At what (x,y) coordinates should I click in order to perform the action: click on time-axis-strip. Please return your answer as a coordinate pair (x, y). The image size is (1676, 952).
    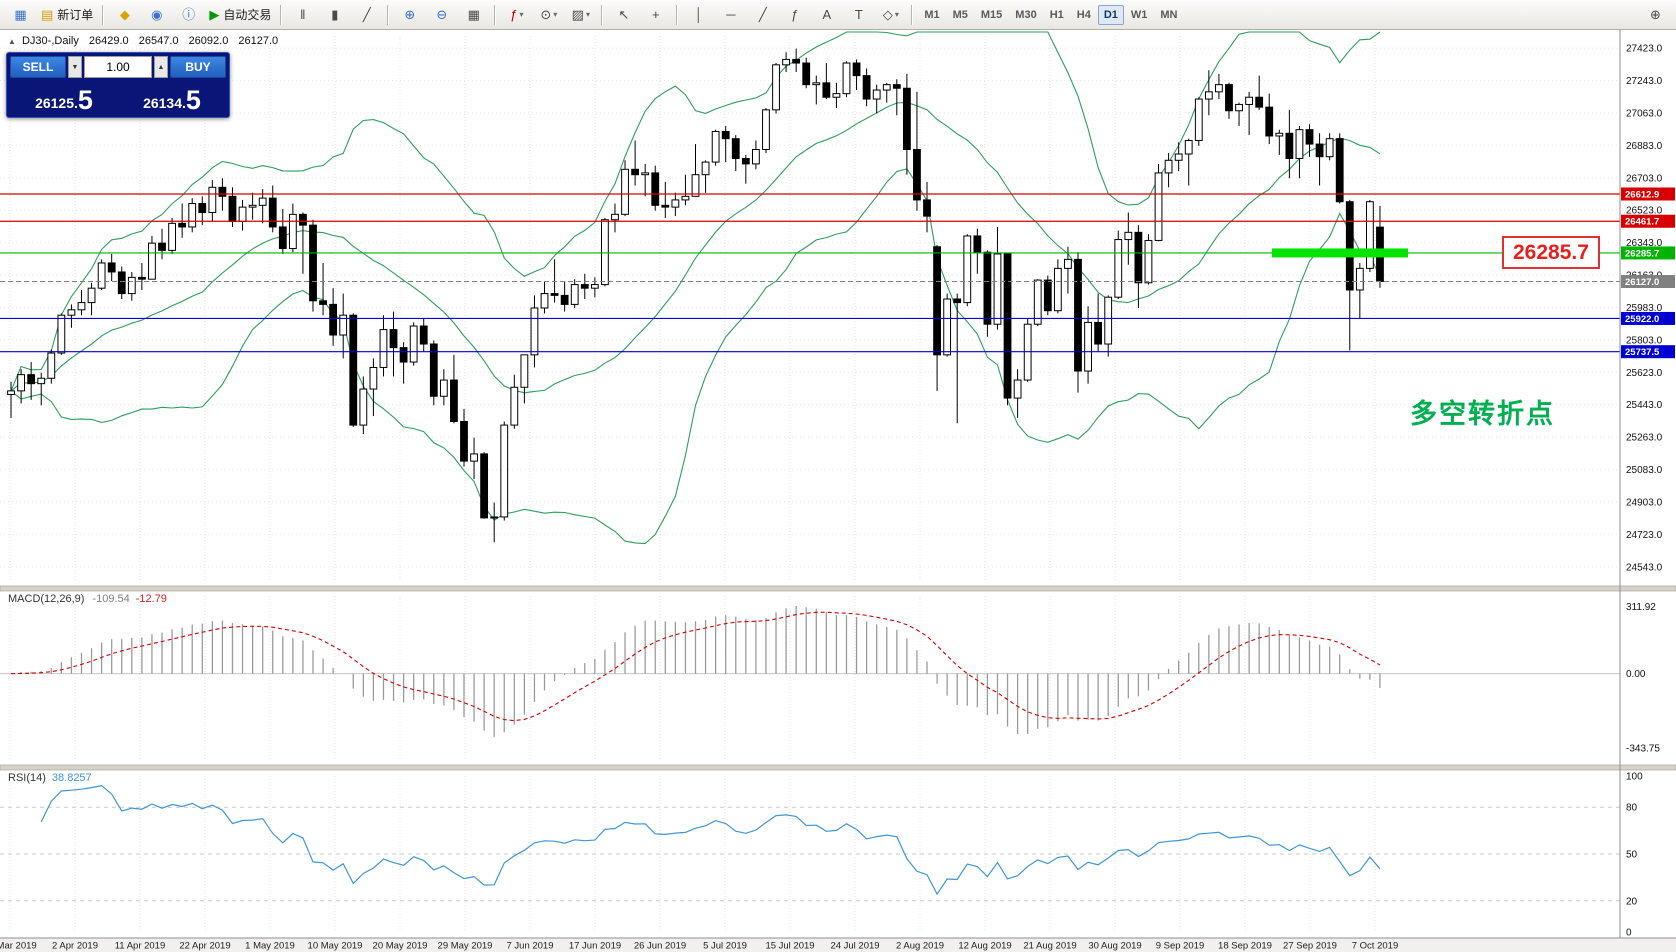
    Looking at the image, I should click on (838, 945).